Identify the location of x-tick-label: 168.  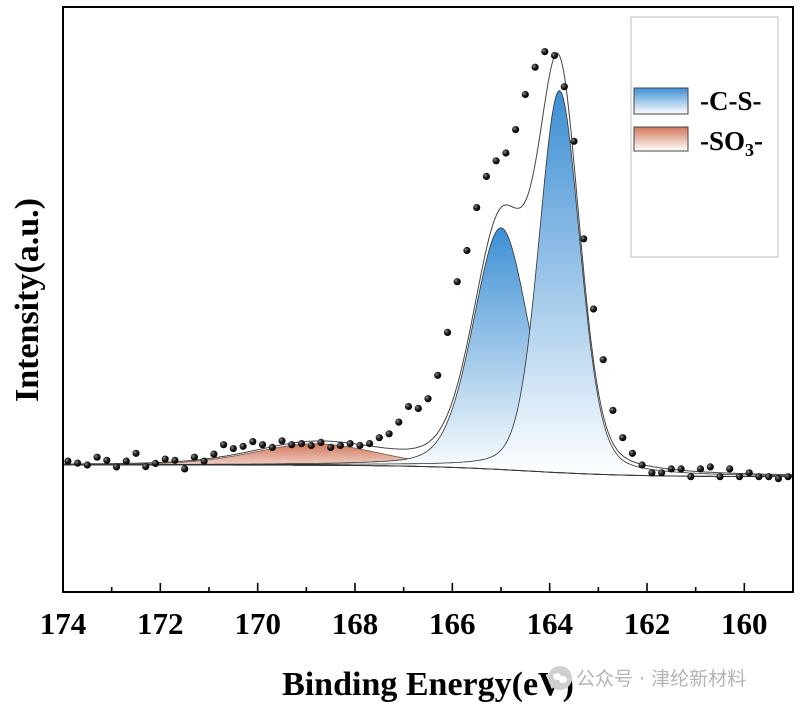
(355, 623).